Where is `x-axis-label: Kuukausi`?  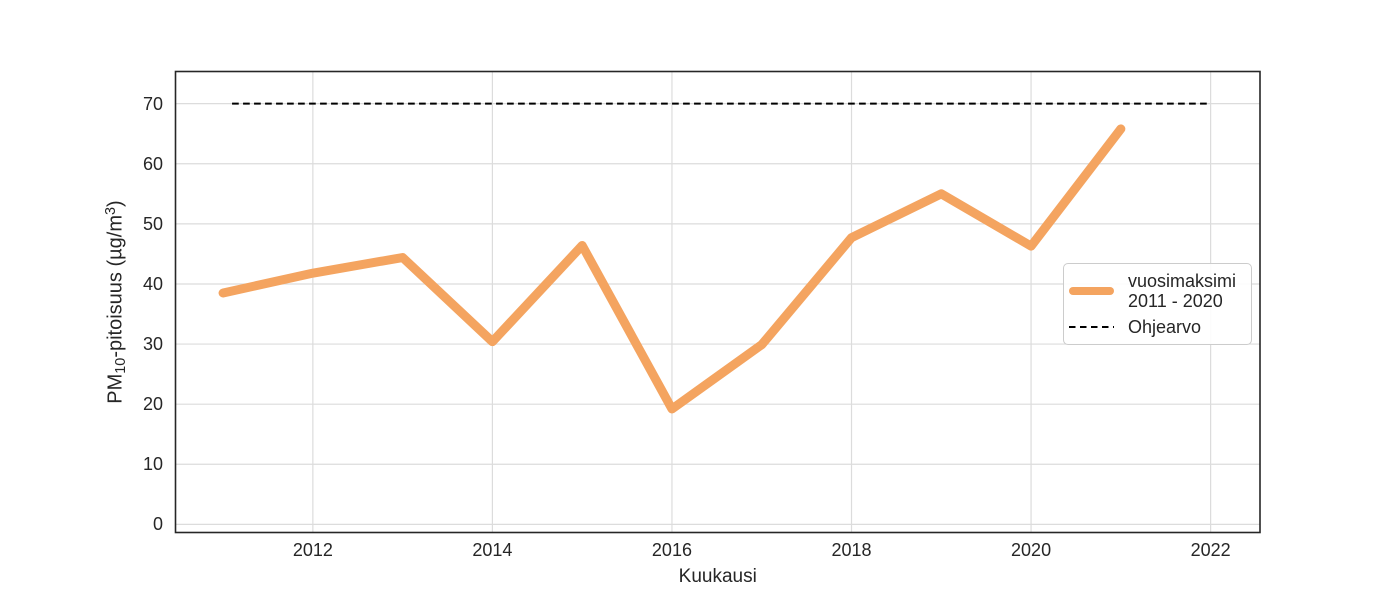
x-axis-label: Kuukausi is located at coordinates (717, 576).